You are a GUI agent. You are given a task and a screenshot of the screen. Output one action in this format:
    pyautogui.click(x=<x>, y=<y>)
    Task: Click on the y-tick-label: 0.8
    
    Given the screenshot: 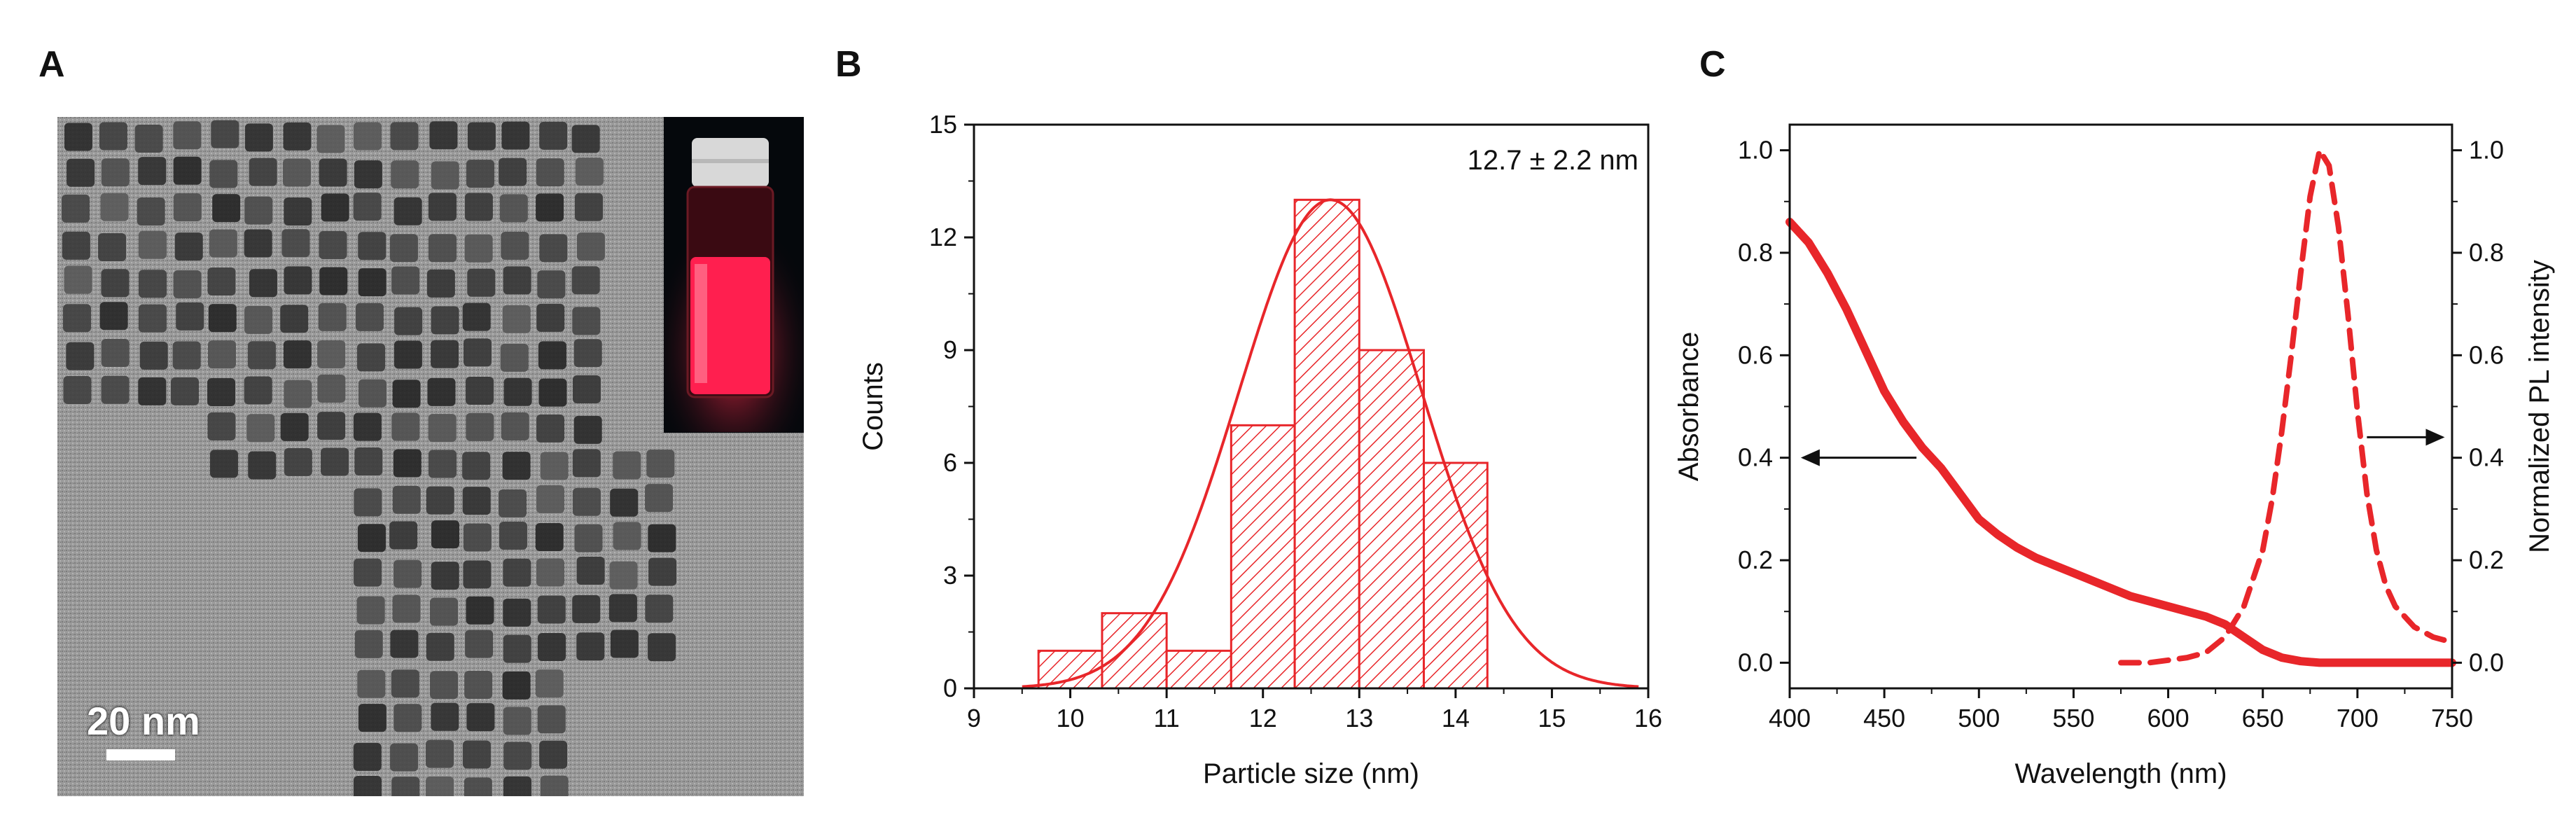 What is the action you would take?
    pyautogui.click(x=1755, y=252)
    